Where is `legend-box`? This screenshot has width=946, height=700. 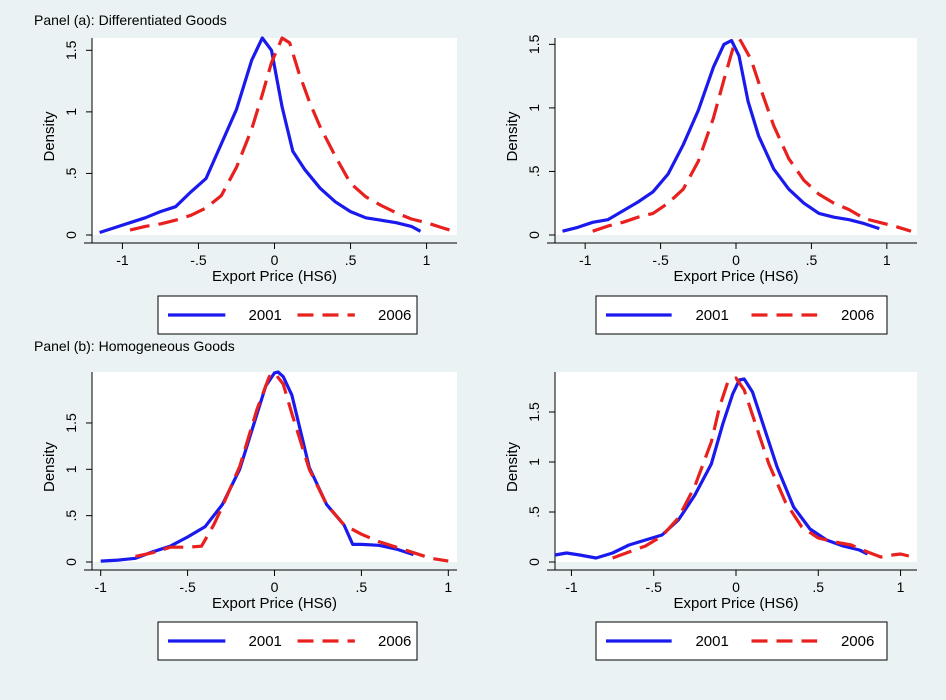
legend-box is located at coordinates (741, 315).